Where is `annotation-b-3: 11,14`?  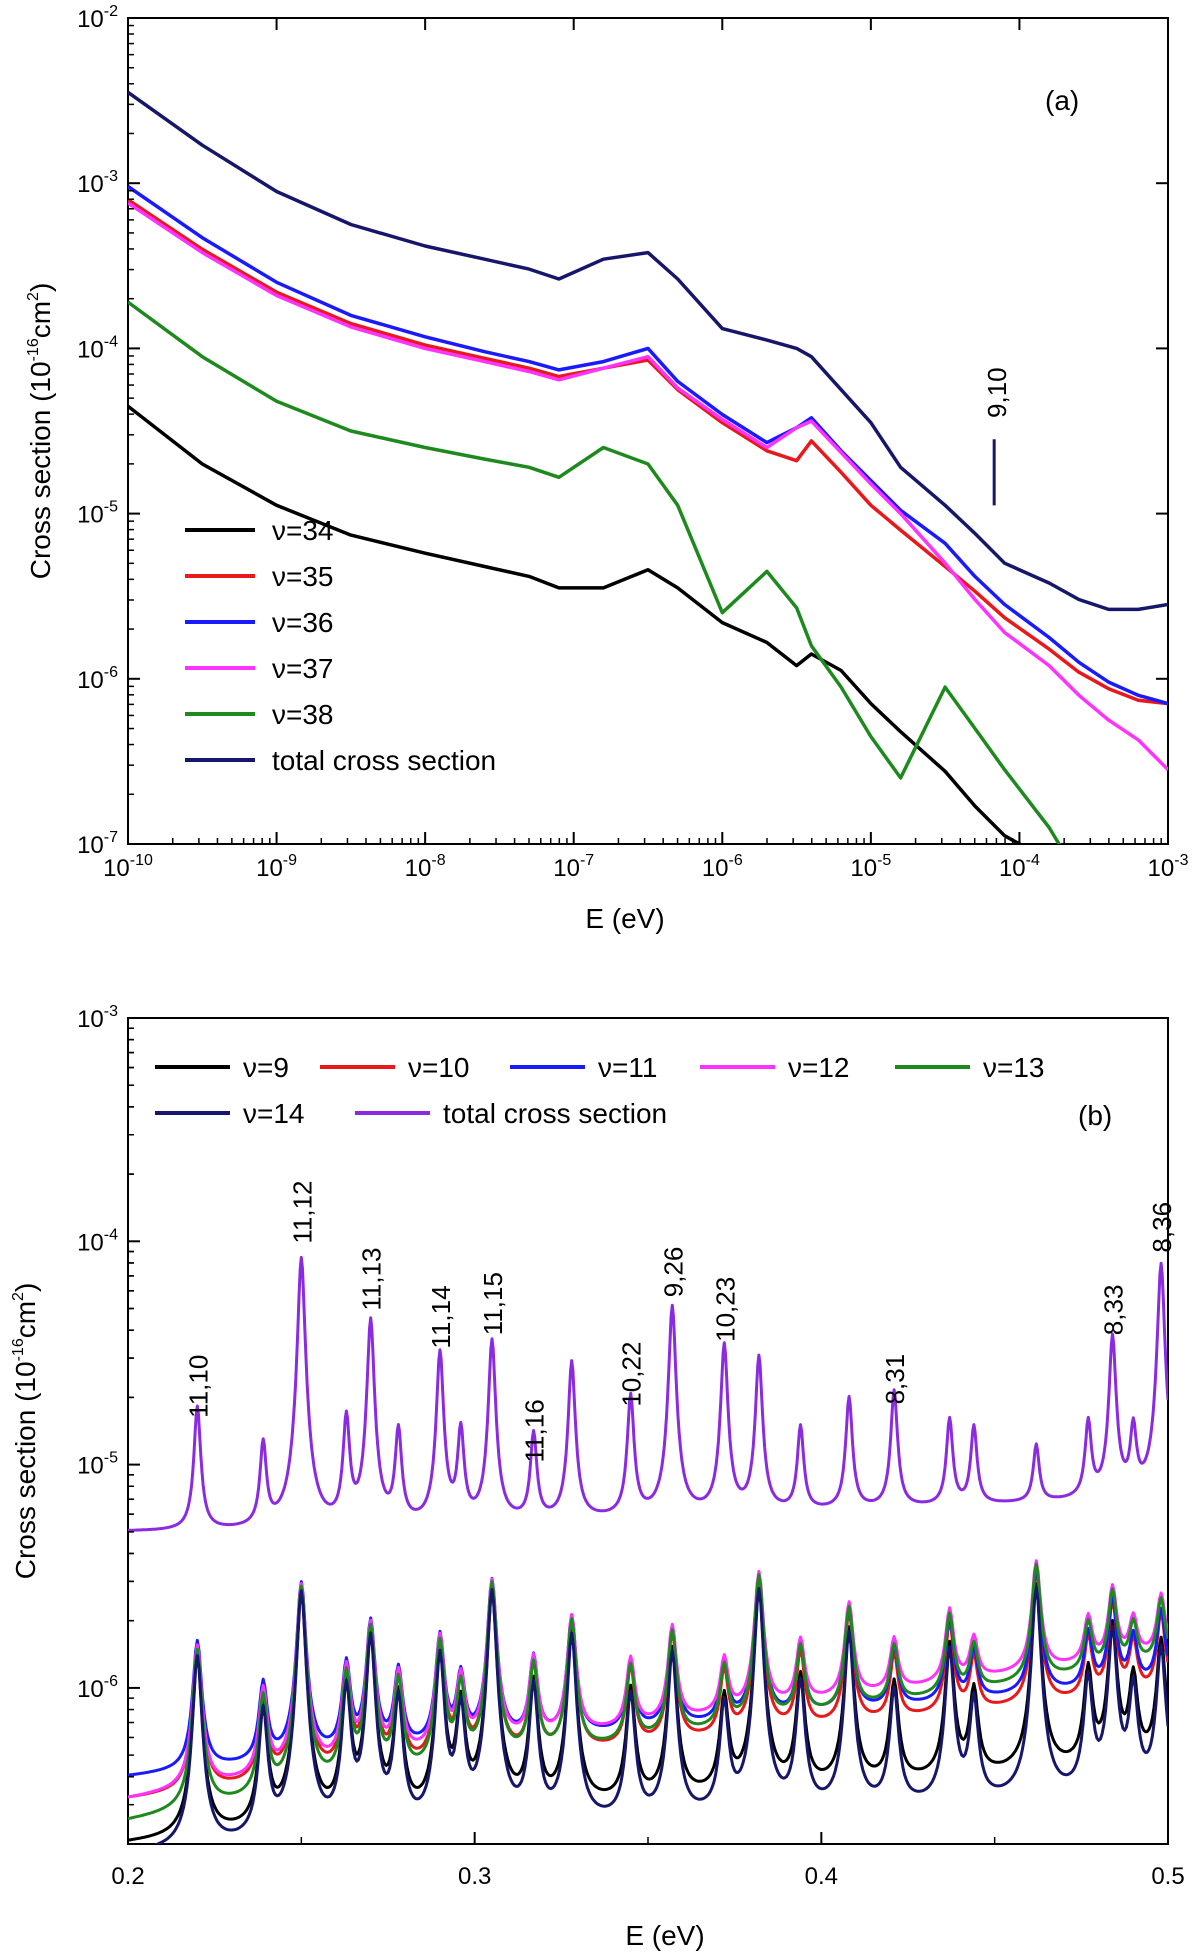 annotation-b-3: 11,14 is located at coordinates (441, 1316).